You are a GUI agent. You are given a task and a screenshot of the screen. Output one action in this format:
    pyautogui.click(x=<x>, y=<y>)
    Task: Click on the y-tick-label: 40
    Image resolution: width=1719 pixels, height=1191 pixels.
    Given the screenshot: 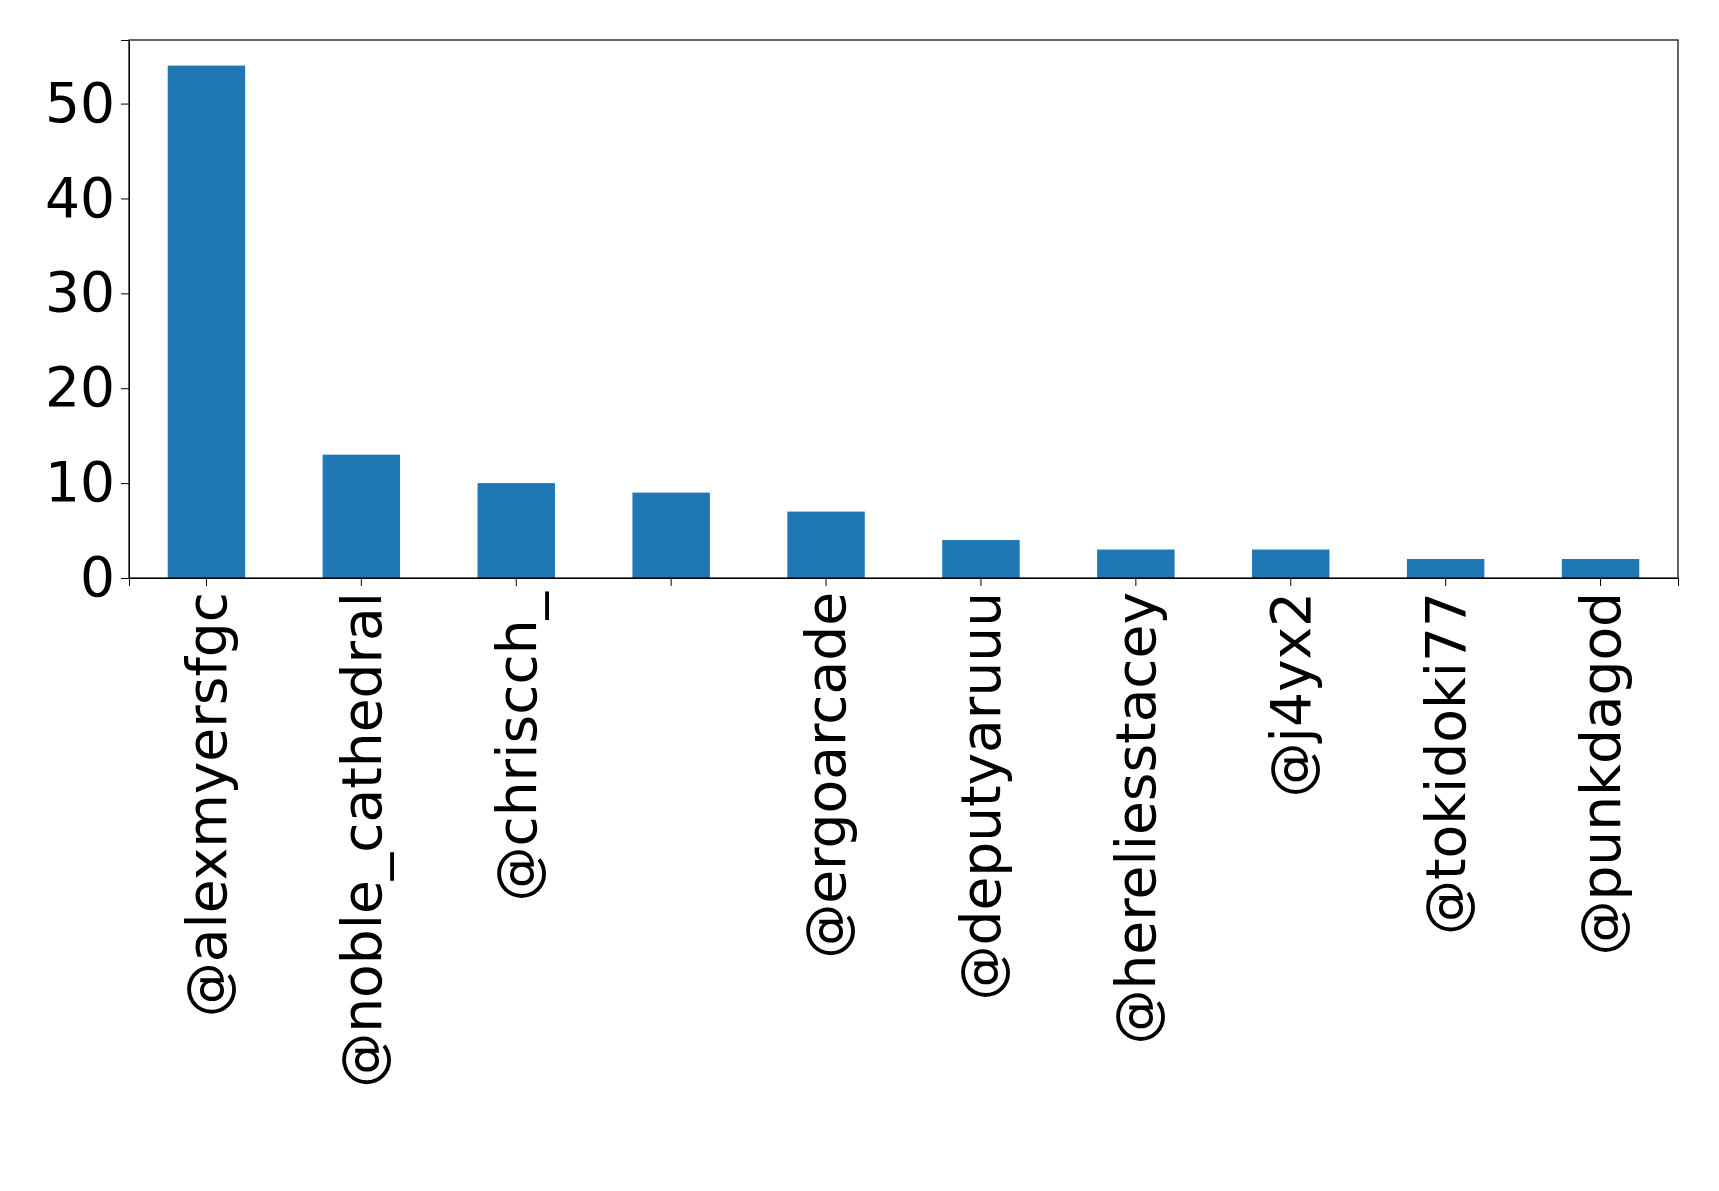 What is the action you would take?
    pyautogui.click(x=80, y=197)
    